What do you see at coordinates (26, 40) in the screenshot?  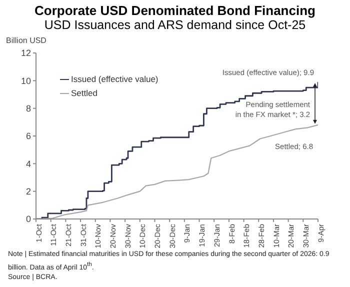 I see `y-axis-title: Billion USD` at bounding box center [26, 40].